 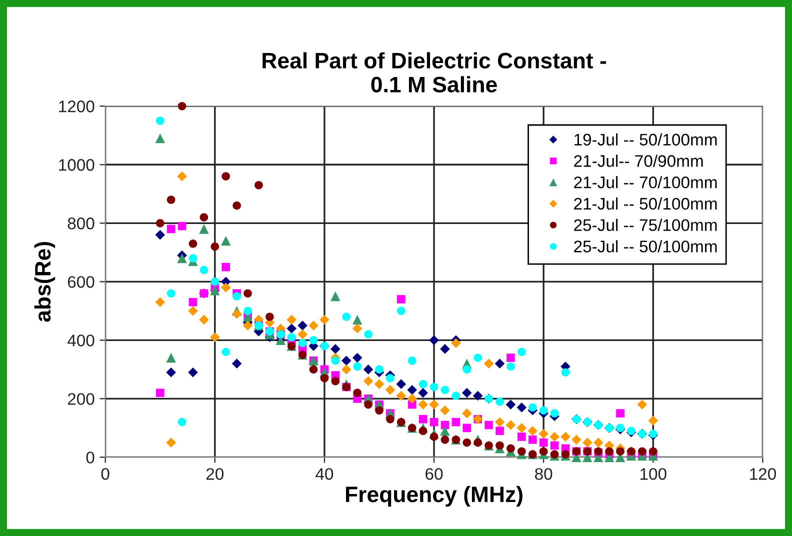 What do you see at coordinates (81, 282) in the screenshot?
I see `y-tick-label: 600` at bounding box center [81, 282].